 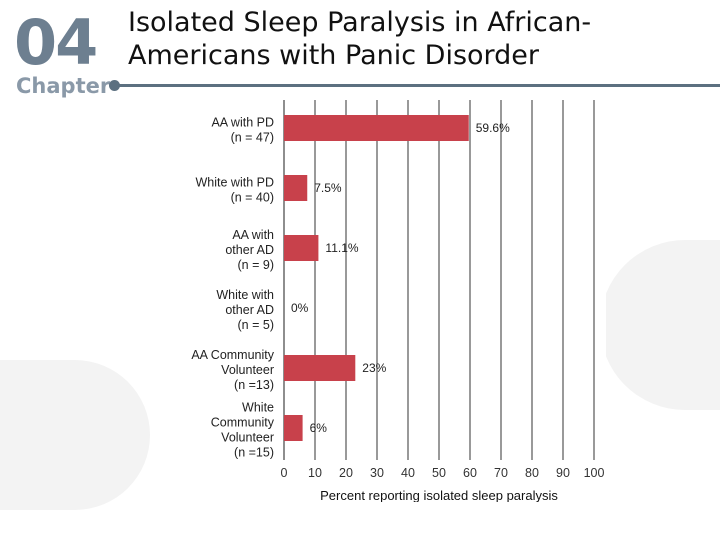 I want to click on x-tick-label: 40, so click(x=408, y=473).